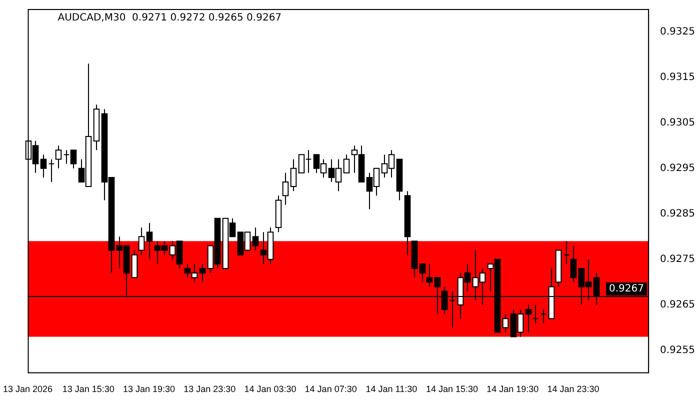  What do you see at coordinates (149, 389) in the screenshot?
I see `x-tick-label: 13 Jan 19:30` at bounding box center [149, 389].